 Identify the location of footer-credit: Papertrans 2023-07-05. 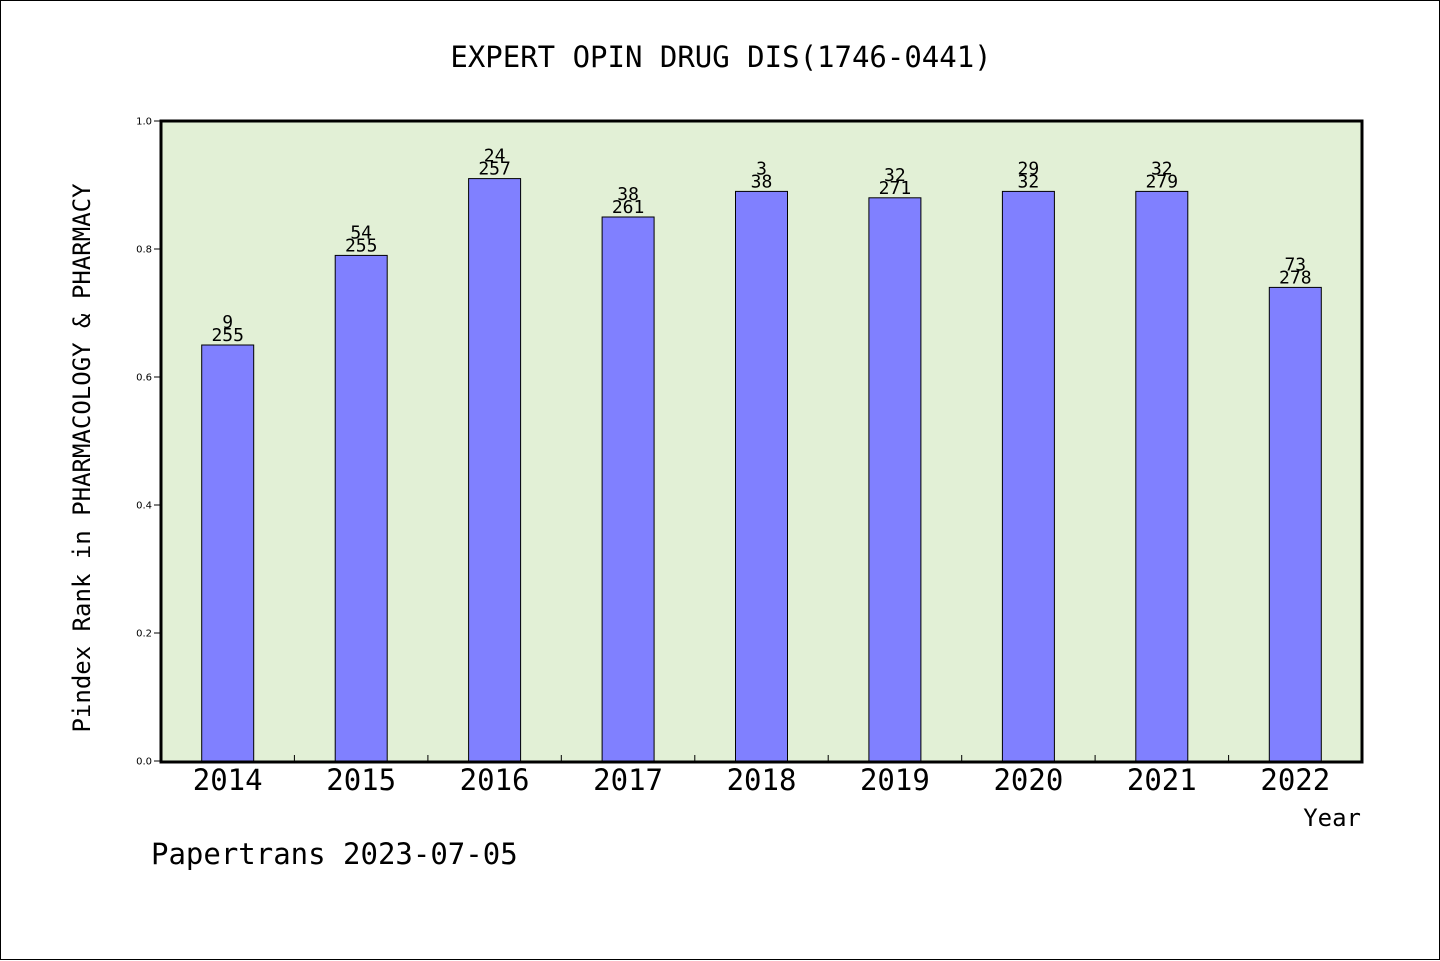
(334, 854).